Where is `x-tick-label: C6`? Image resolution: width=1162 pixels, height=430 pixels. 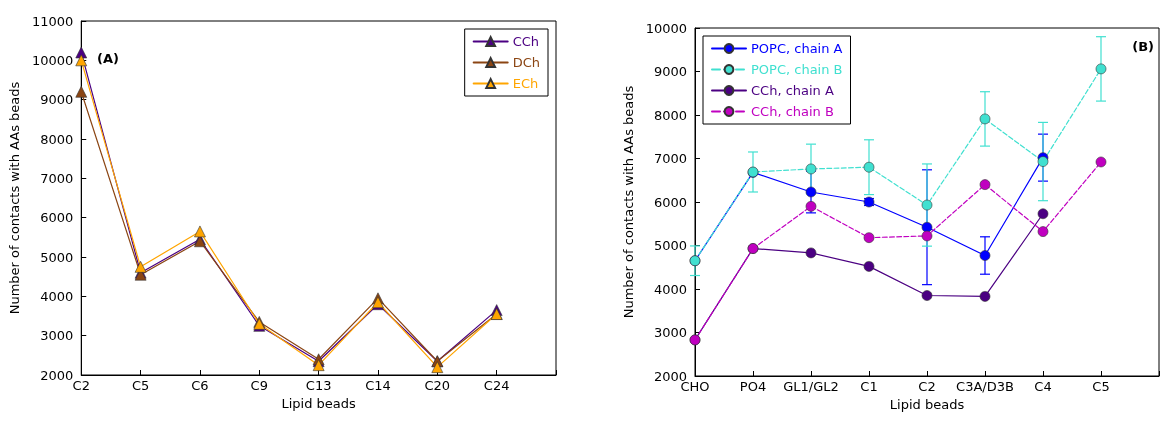
x-tick-label: C6 is located at coordinates (200, 385).